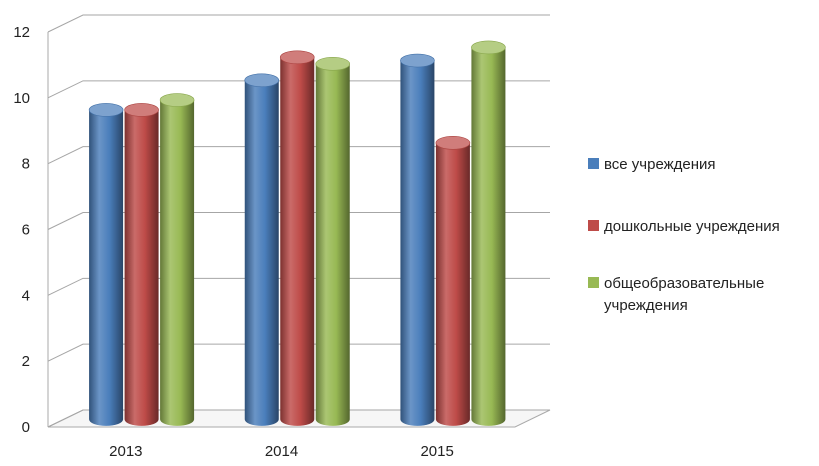 This screenshot has height=466, width=819. Describe the element at coordinates (125, 451) in the screenshot. I see `x-tick-label: 2013` at that location.